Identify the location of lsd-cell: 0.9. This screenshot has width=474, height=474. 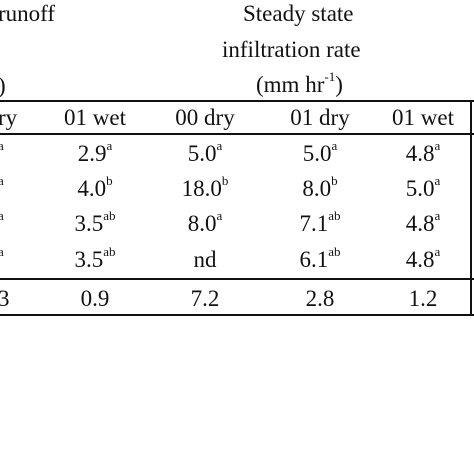
(95, 298).